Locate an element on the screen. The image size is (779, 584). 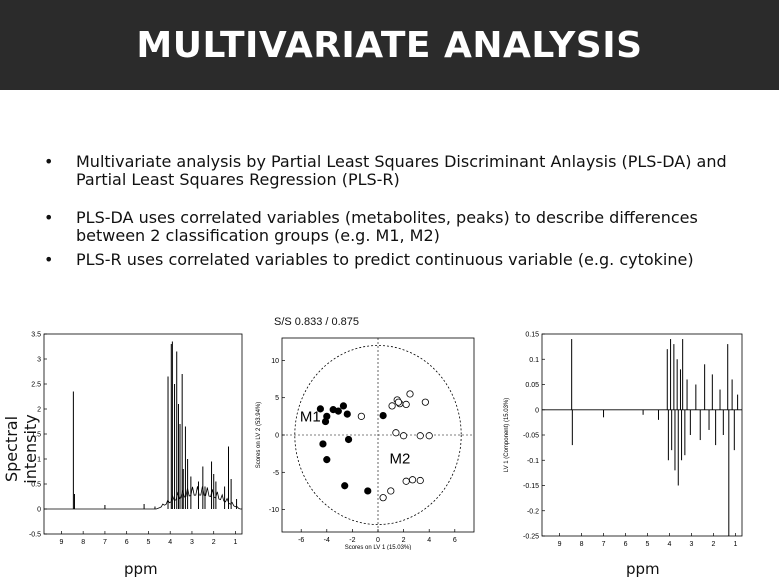
x-tick-label: -6 is located at coordinates (301, 540).